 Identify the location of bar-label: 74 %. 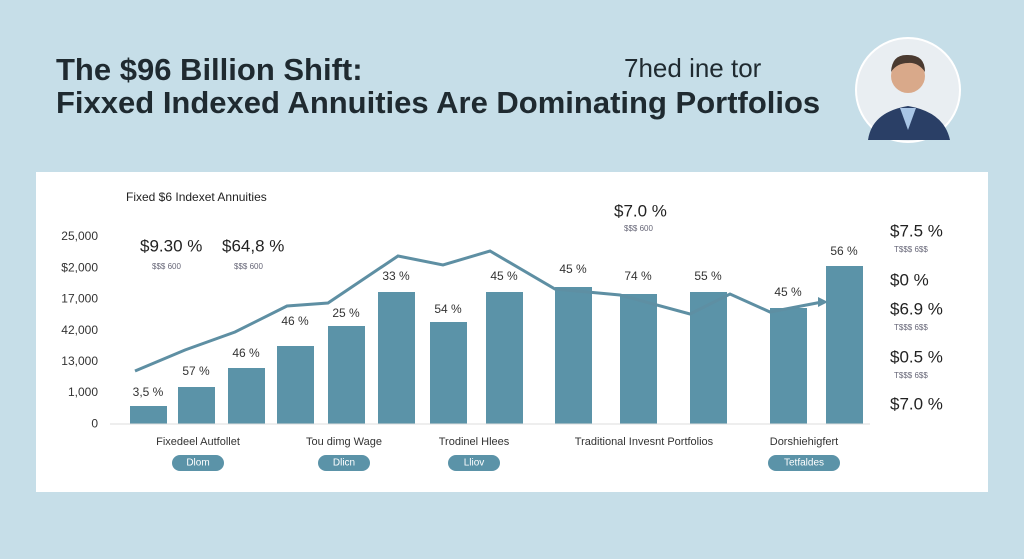
(638, 276).